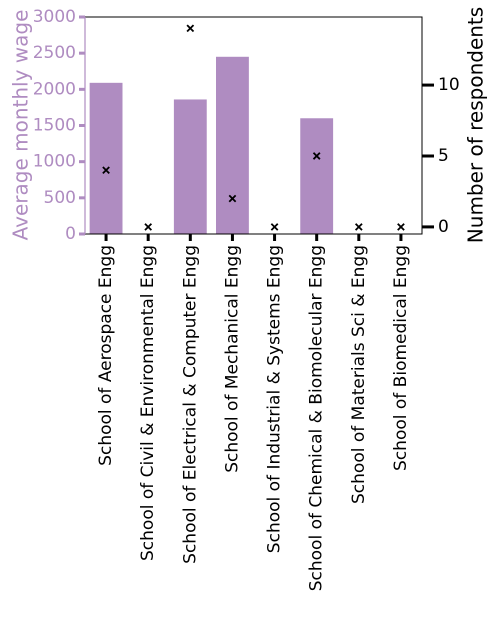 Image resolution: width=492 pixels, height=618 pixels. Describe the element at coordinates (21, 125) in the screenshot. I see `y-axis-label-left: Average monthly wage` at that location.